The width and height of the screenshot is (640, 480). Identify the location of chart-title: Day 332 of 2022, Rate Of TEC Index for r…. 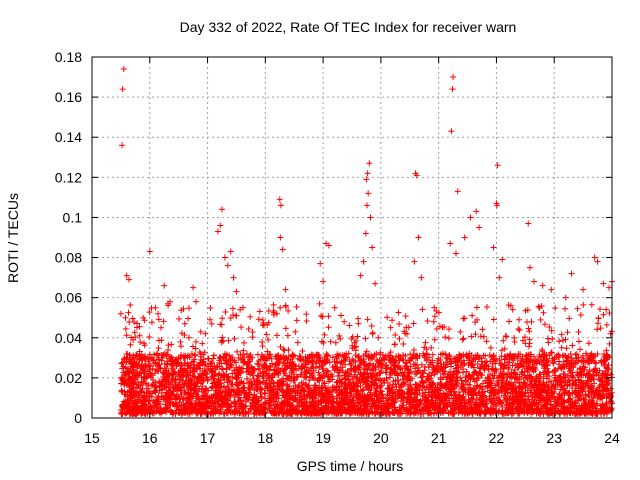
(348, 27).